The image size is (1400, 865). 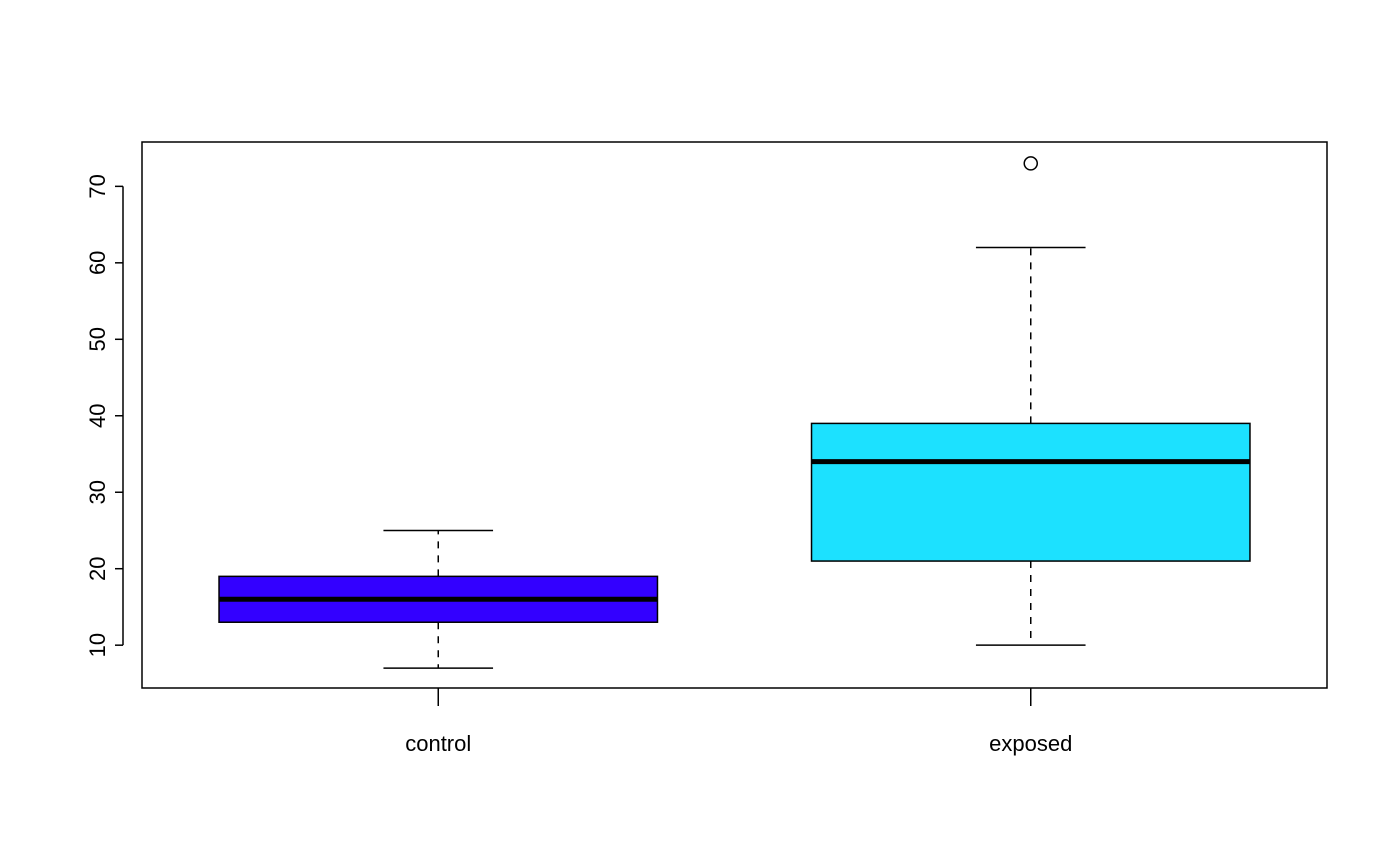 What do you see at coordinates (97, 186) in the screenshot?
I see `y-tick-label: 70` at bounding box center [97, 186].